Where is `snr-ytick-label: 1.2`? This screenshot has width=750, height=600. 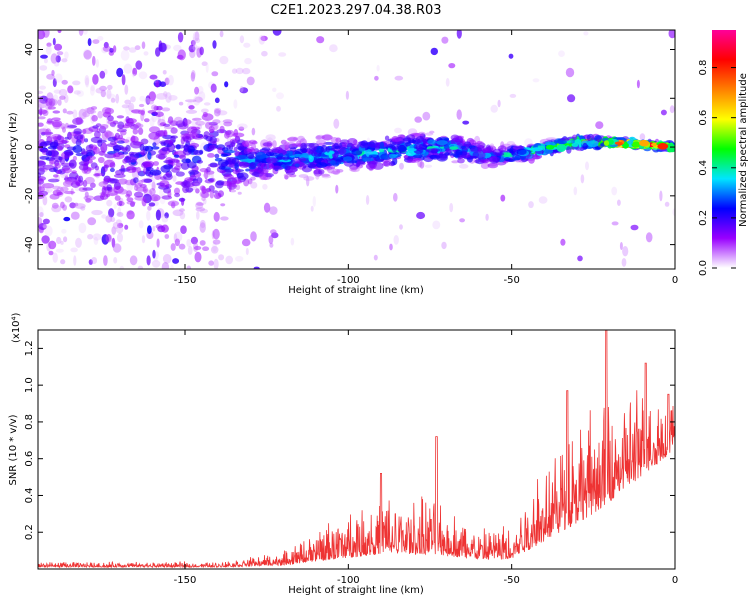
snr-ytick-label: 1.2 is located at coordinates (29, 348).